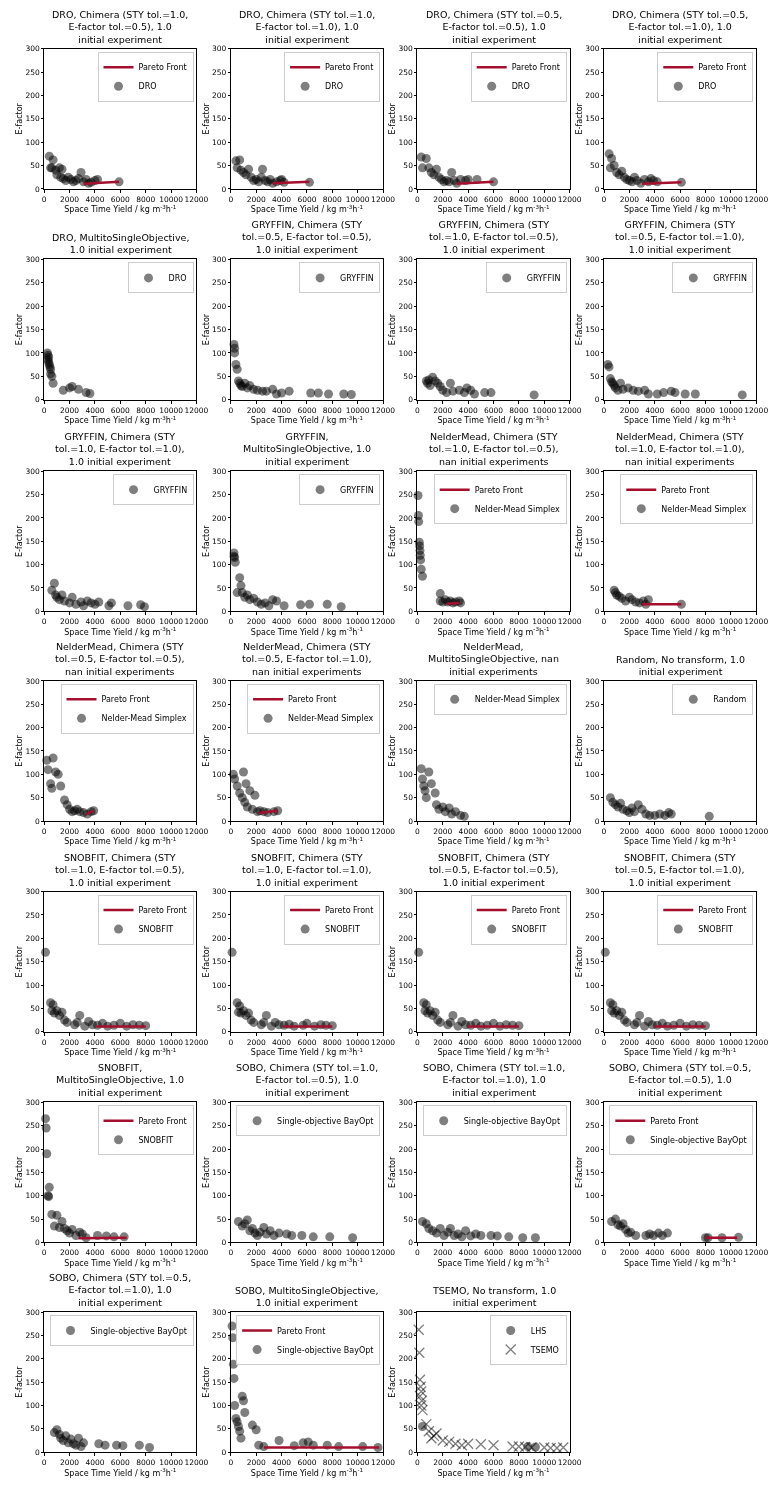 This screenshot has width=781, height=1488. Describe the element at coordinates (494, 27) in the screenshot. I see `chart-title: DRO, Chimera (STY tol.=0.5, E-factor tol.=0.5), 1.0 initial experiment` at that location.